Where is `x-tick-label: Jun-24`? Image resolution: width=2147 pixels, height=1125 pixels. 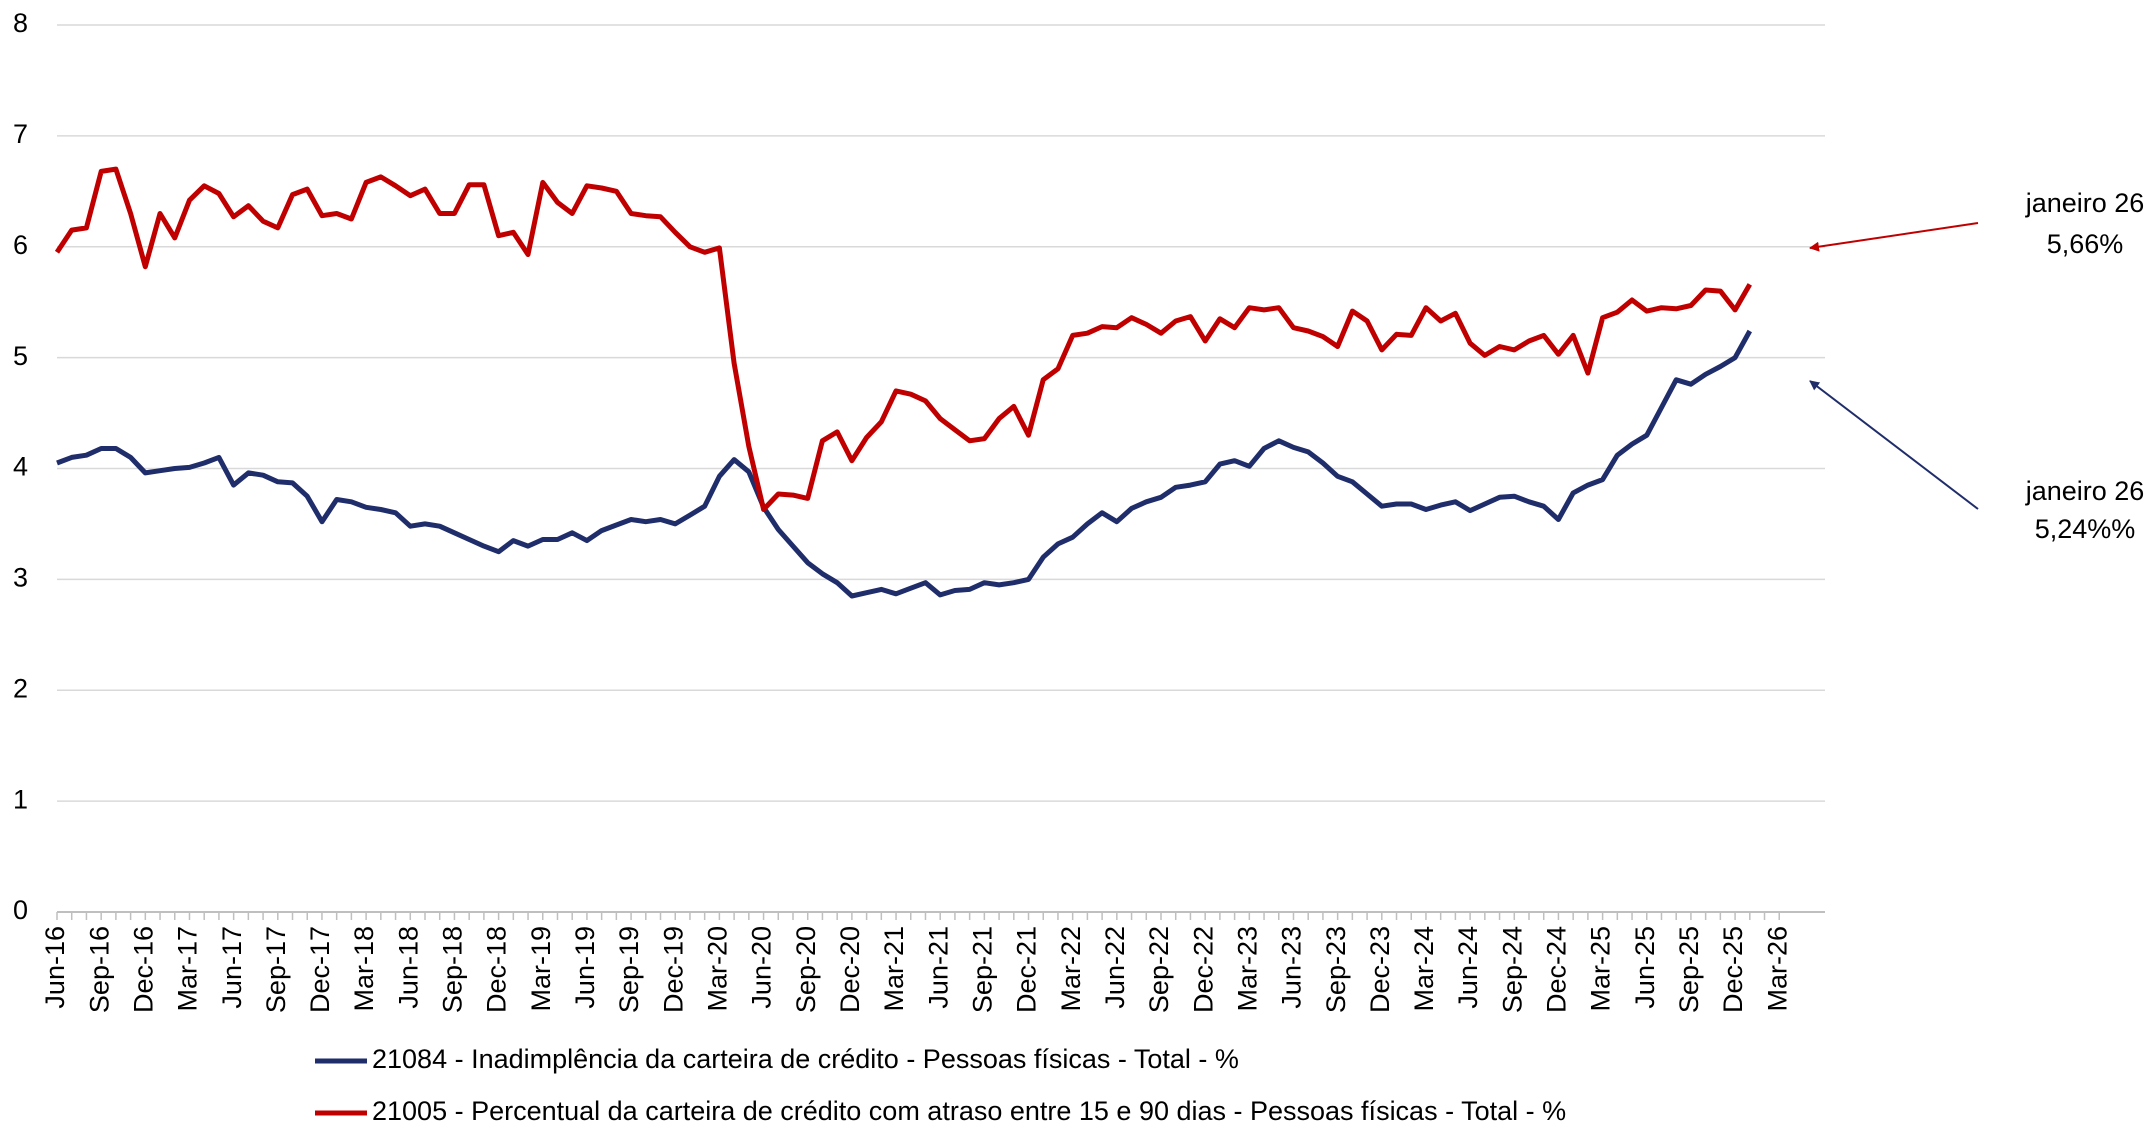
x-tick-label: Jun-24 is located at coordinates (1468, 967).